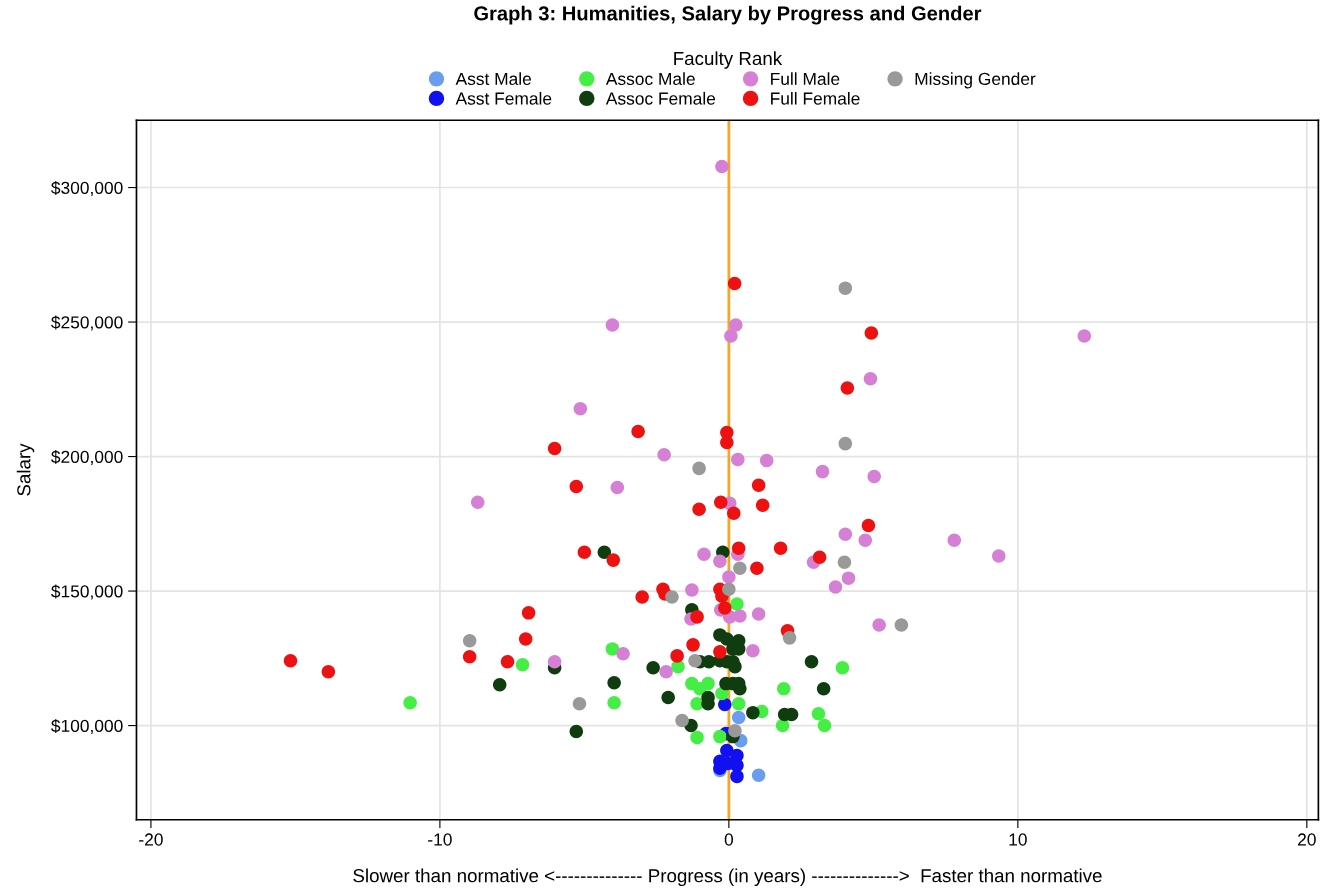 The width and height of the screenshot is (1325, 891). What do you see at coordinates (440, 839) in the screenshot?
I see `x-tick-label: -10` at bounding box center [440, 839].